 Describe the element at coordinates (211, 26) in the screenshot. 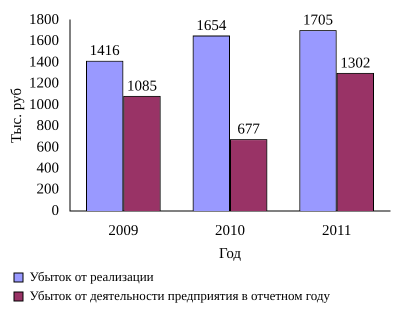

I see `data-label: 1654` at that location.